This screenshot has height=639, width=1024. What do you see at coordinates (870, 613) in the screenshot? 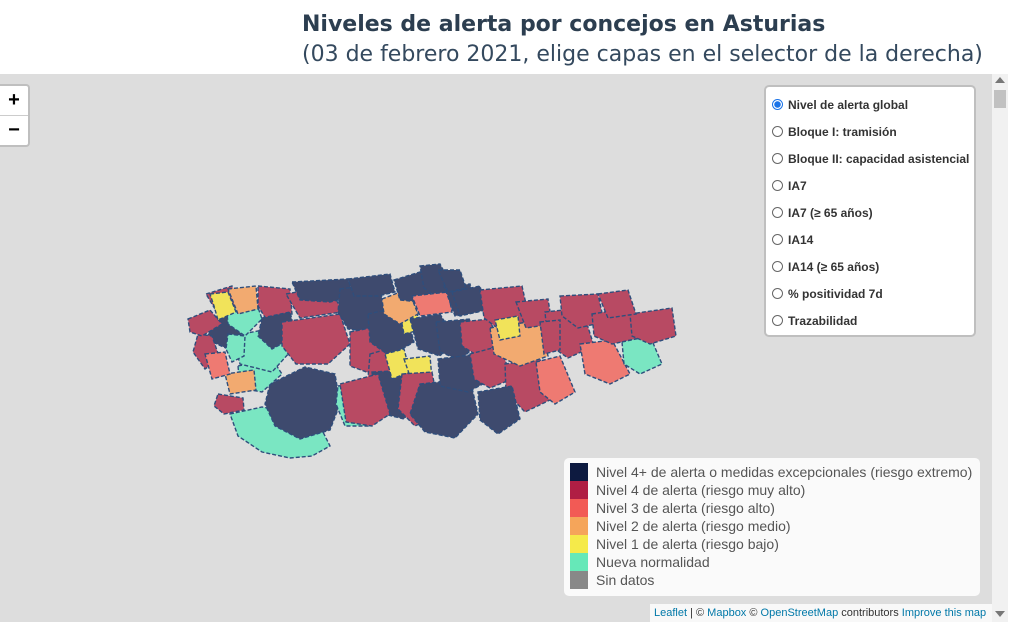
I see `attribution-contributors: contributors` at bounding box center [870, 613].